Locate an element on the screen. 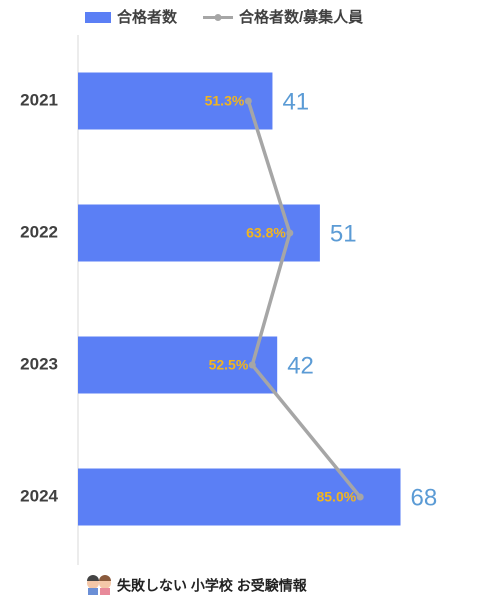 The width and height of the screenshot is (481, 606). y-tick-label: 2022 is located at coordinates (39, 231).